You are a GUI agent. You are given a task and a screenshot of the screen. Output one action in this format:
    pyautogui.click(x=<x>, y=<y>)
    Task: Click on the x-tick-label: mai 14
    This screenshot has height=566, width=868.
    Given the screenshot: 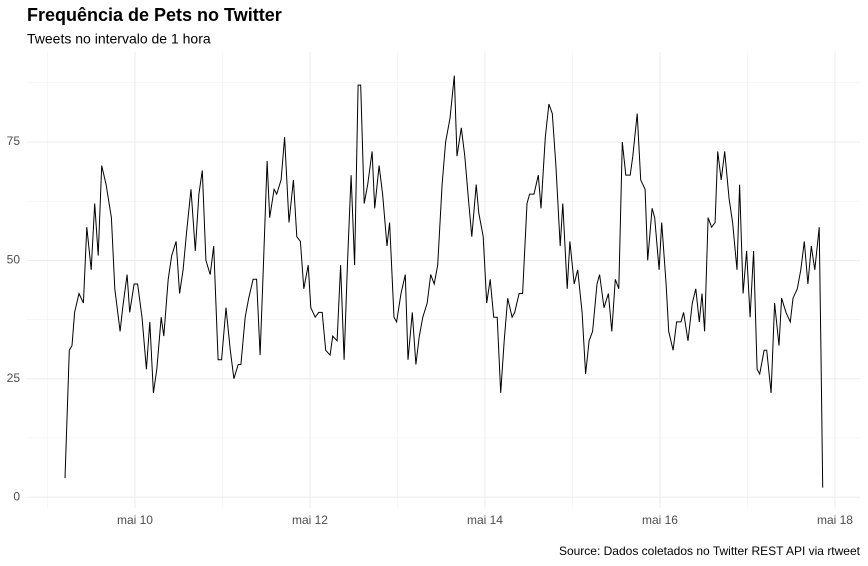 What is the action you would take?
    pyautogui.click(x=485, y=520)
    